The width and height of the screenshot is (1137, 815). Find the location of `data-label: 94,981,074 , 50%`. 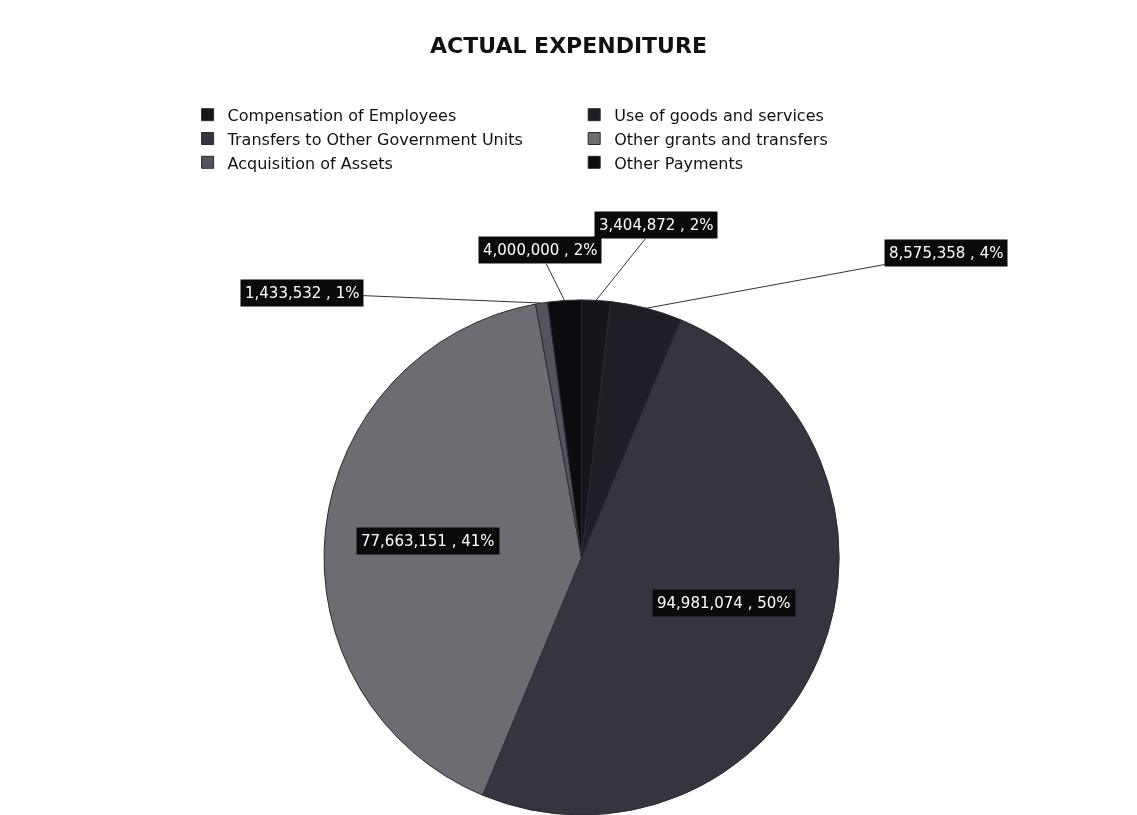

data-label: 94,981,074 , 50% is located at coordinates (724, 603).